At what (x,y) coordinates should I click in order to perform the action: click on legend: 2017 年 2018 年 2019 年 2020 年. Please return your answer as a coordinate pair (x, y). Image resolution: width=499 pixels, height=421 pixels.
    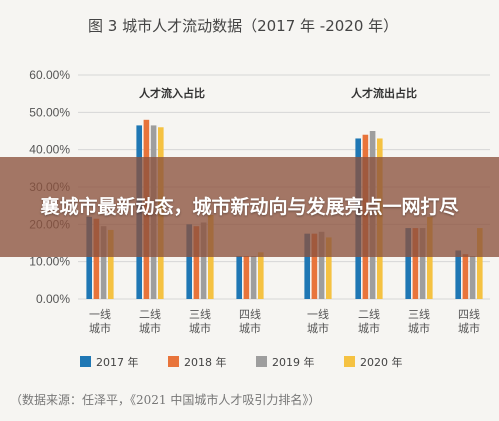
    Looking at the image, I should click on (241, 362).